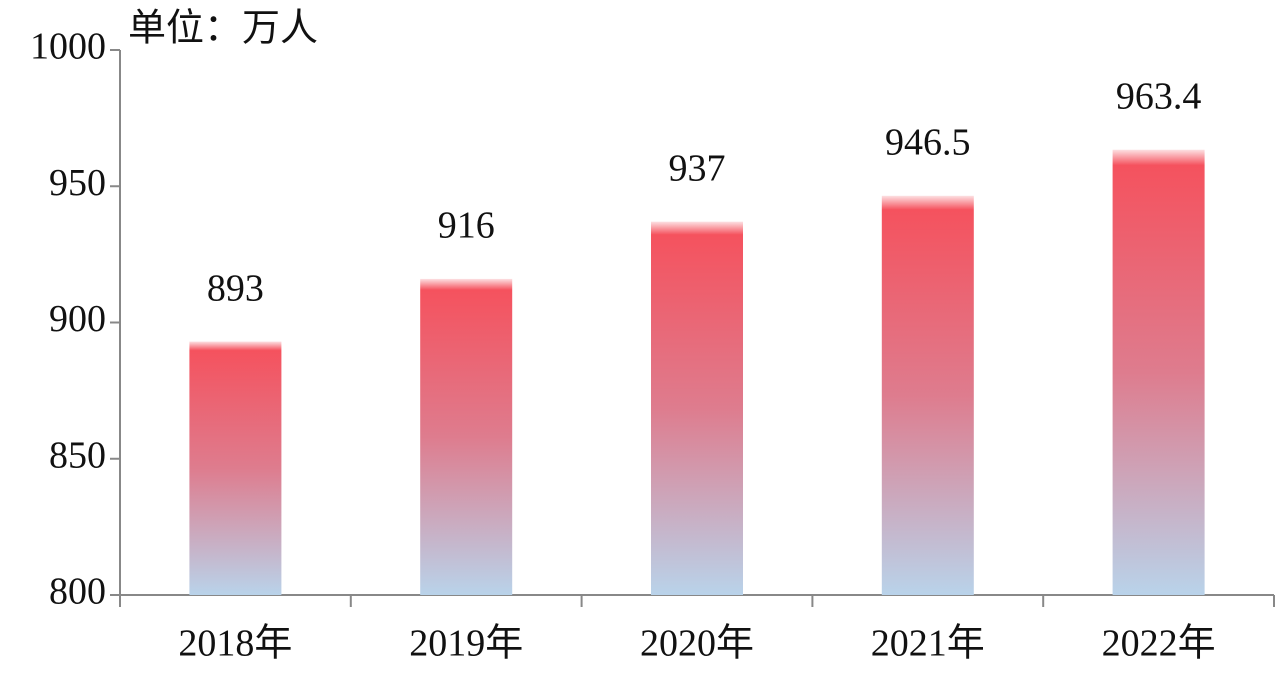 This screenshot has height=678, width=1282. Describe the element at coordinates (235, 288) in the screenshot. I see `value-label: 893` at that location.